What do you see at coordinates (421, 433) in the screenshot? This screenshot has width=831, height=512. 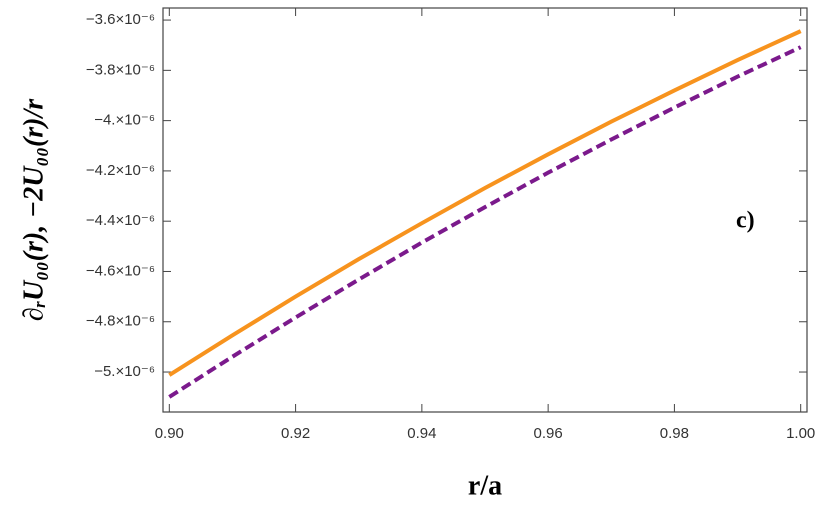 I see `x-tick-label: 0.94` at bounding box center [421, 433].